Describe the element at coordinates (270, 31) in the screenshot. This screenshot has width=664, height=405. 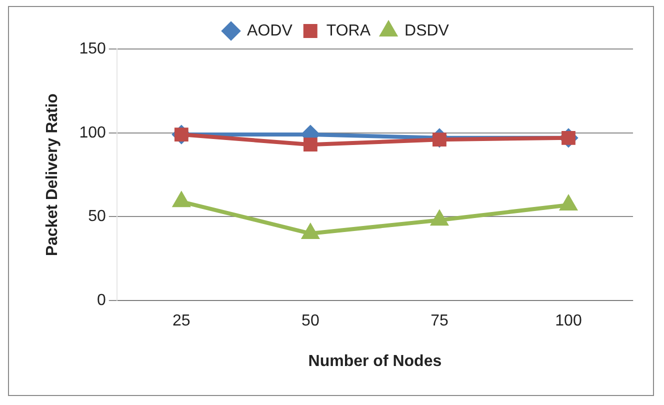
I see `legend-label: AODV` at that location.